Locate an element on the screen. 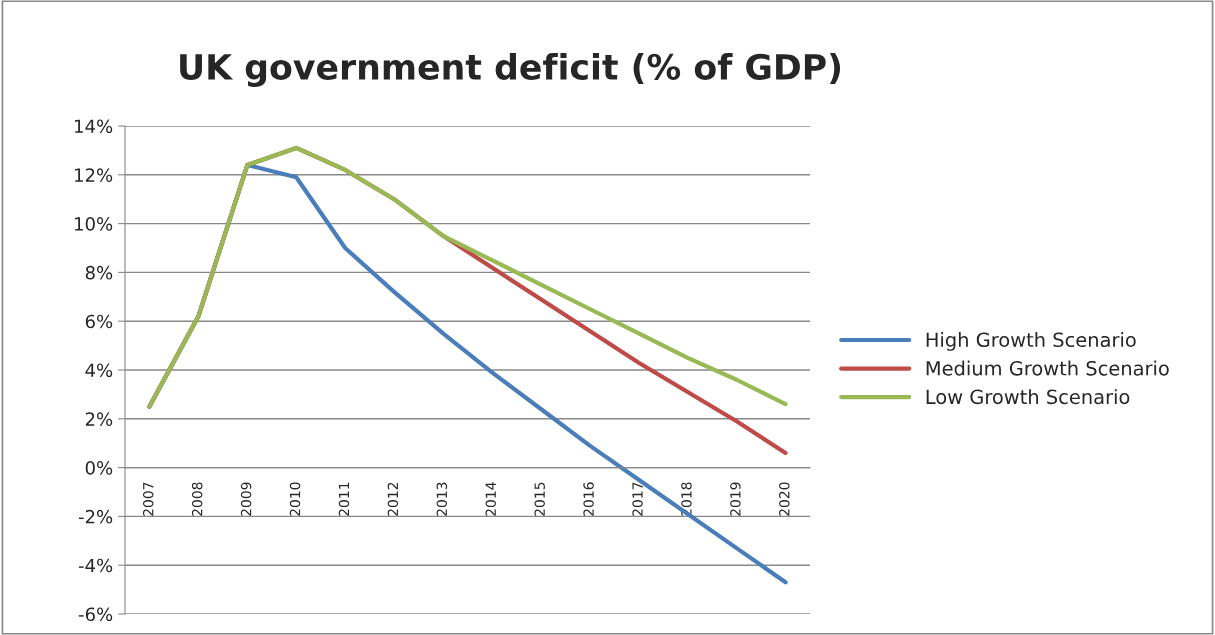 This screenshot has height=635, width=1215. legend-label: Low Growth Scenario is located at coordinates (1028, 397).